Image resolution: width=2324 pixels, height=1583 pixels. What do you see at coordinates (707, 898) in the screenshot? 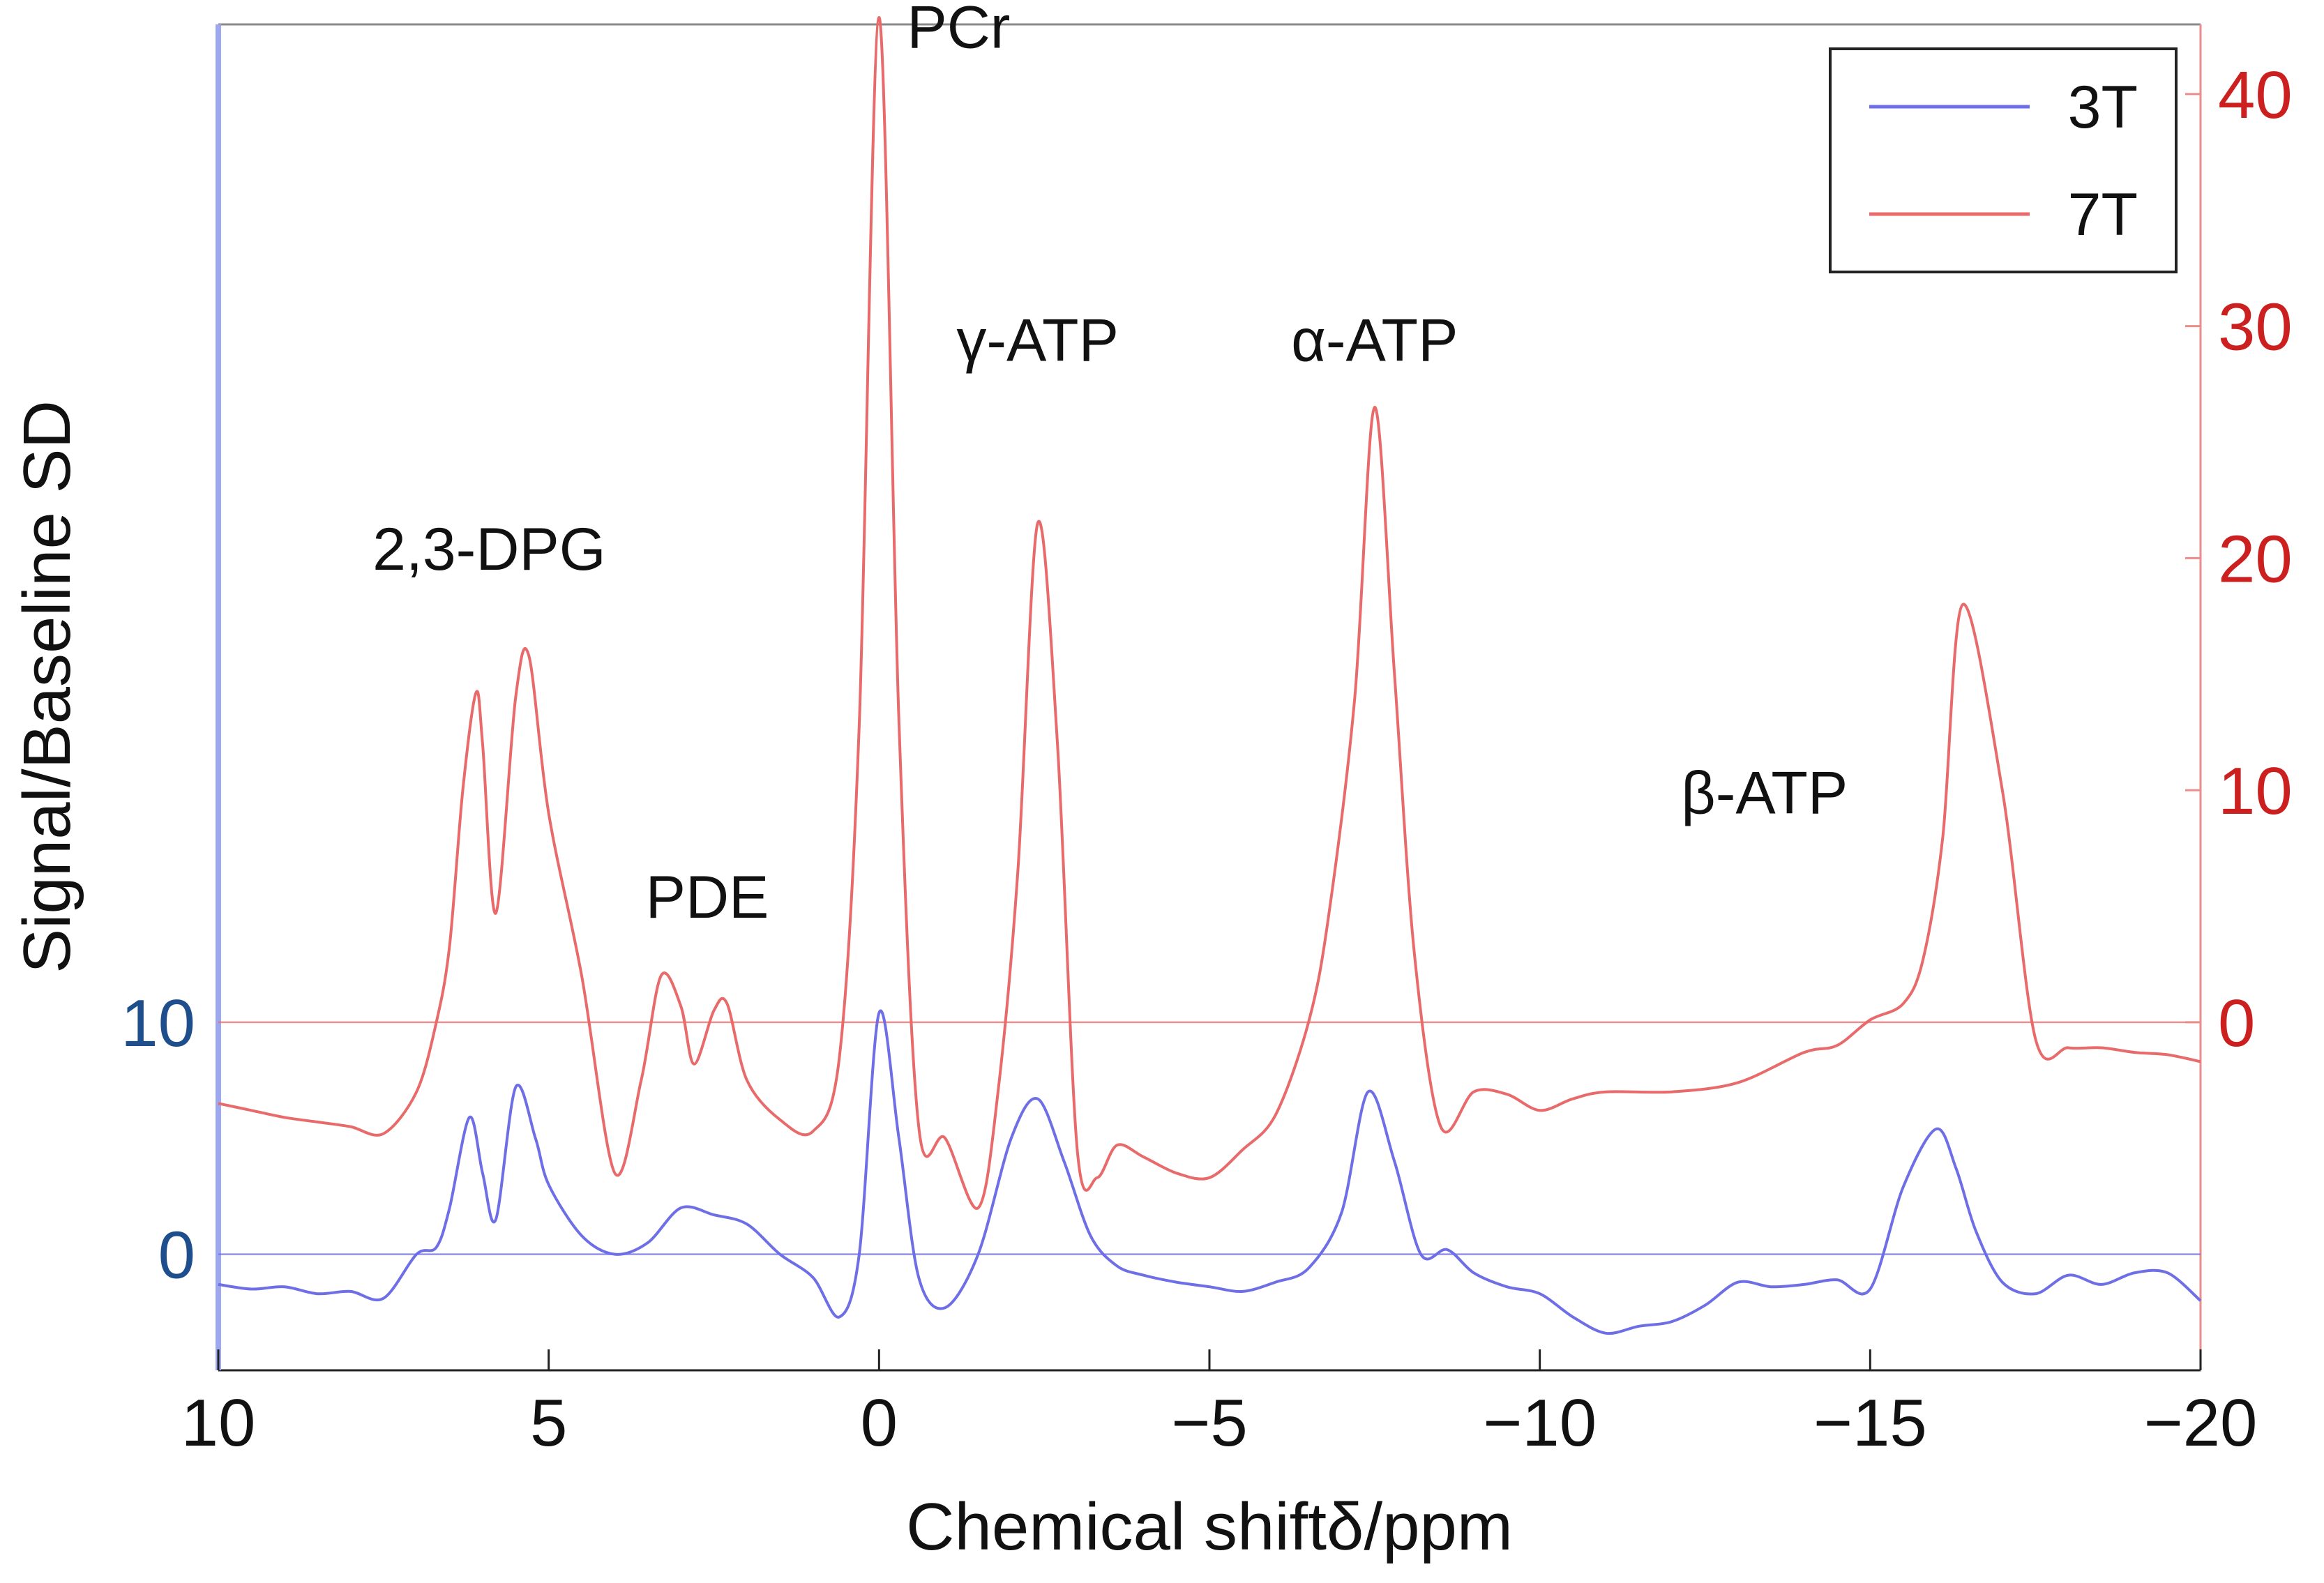
I see `peak-label: PDE` at bounding box center [707, 898].